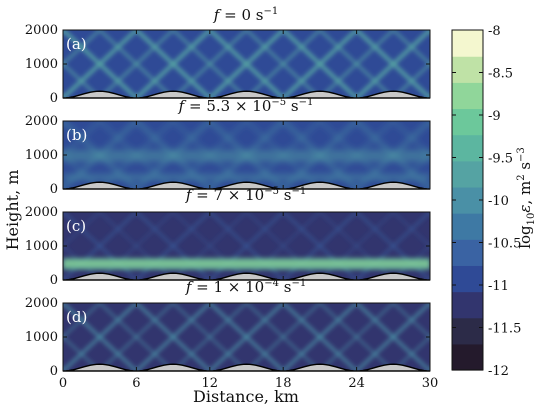 Image resolution: width=550 pixels, height=412 pixels. Describe the element at coordinates (500, 159) in the screenshot. I see `colorbar-tick-label: -9.5` at that location.